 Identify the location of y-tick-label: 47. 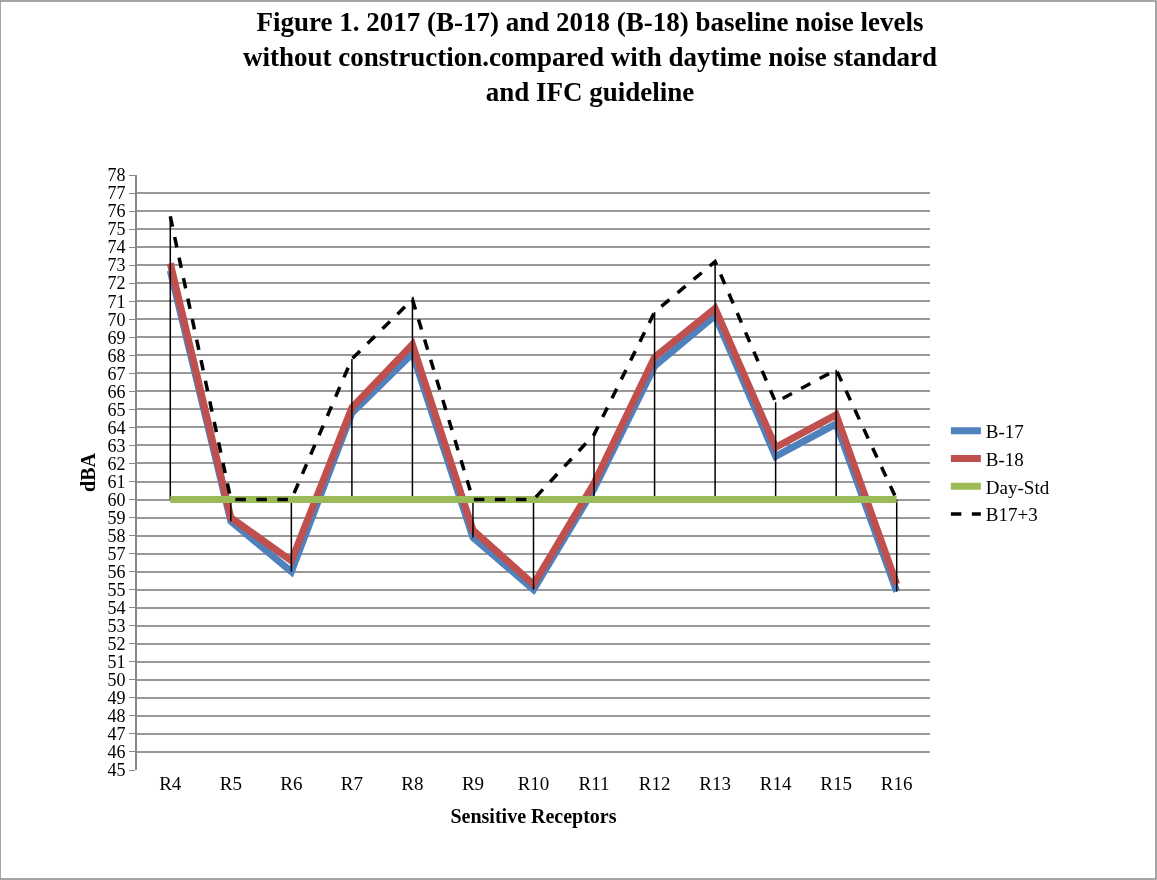
(116, 734).